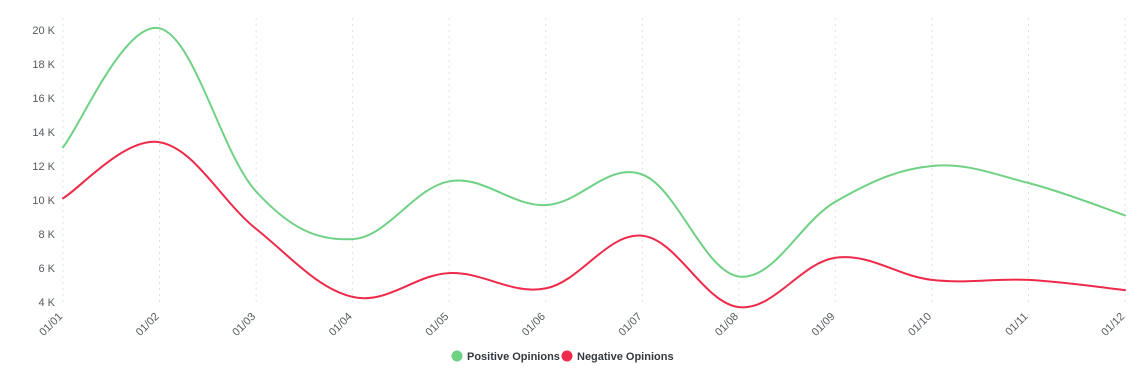 The height and width of the screenshot is (386, 1132). What do you see at coordinates (148, 325) in the screenshot?
I see `x-tick-label: 01/02` at bounding box center [148, 325].